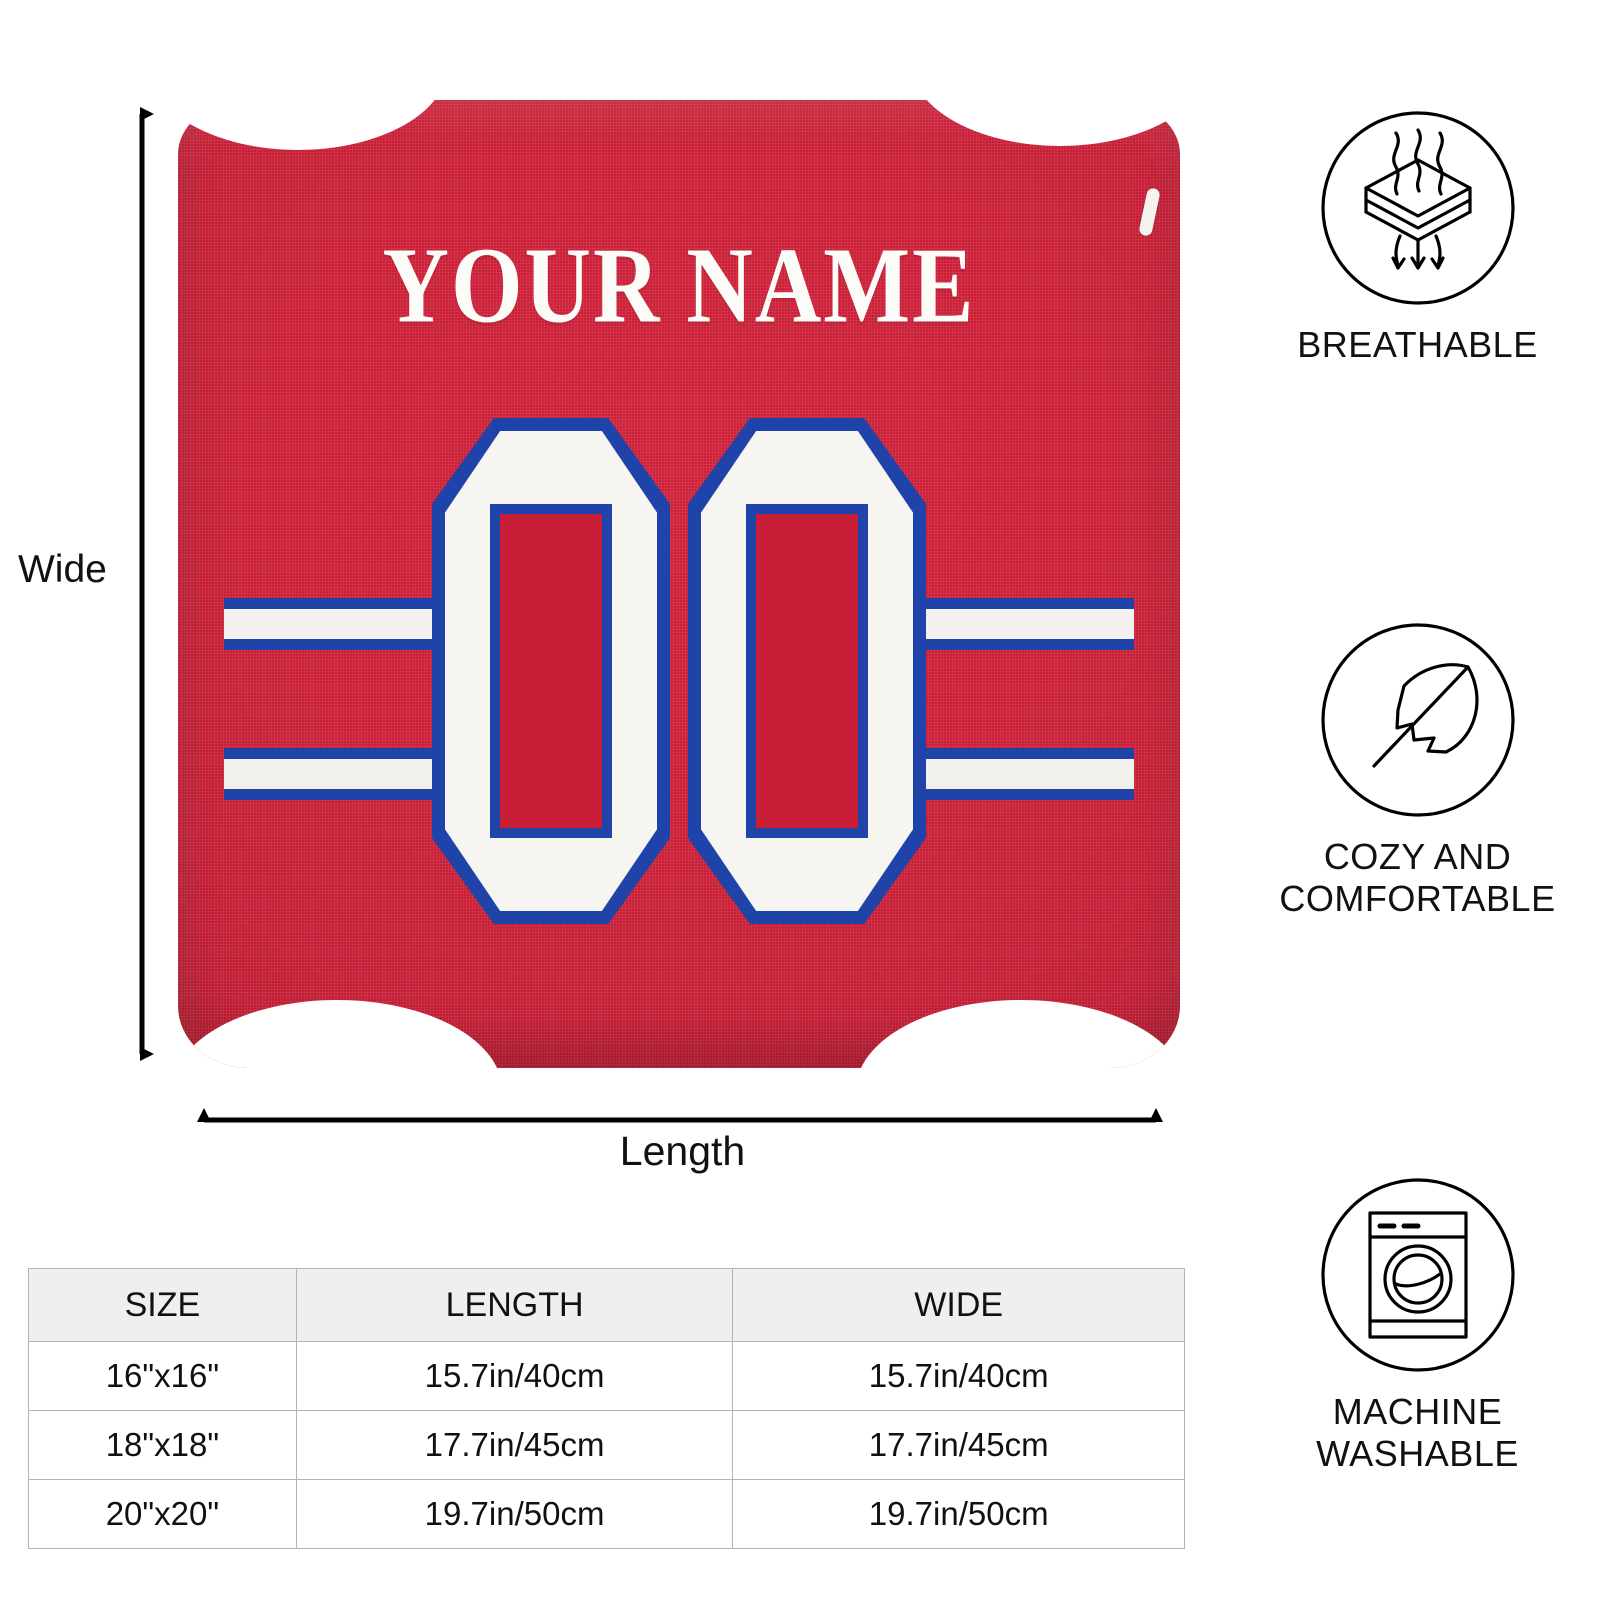 This screenshot has height=1600, width=1600. I want to click on cell-length: 19.7in/50cm, so click(514, 1514).